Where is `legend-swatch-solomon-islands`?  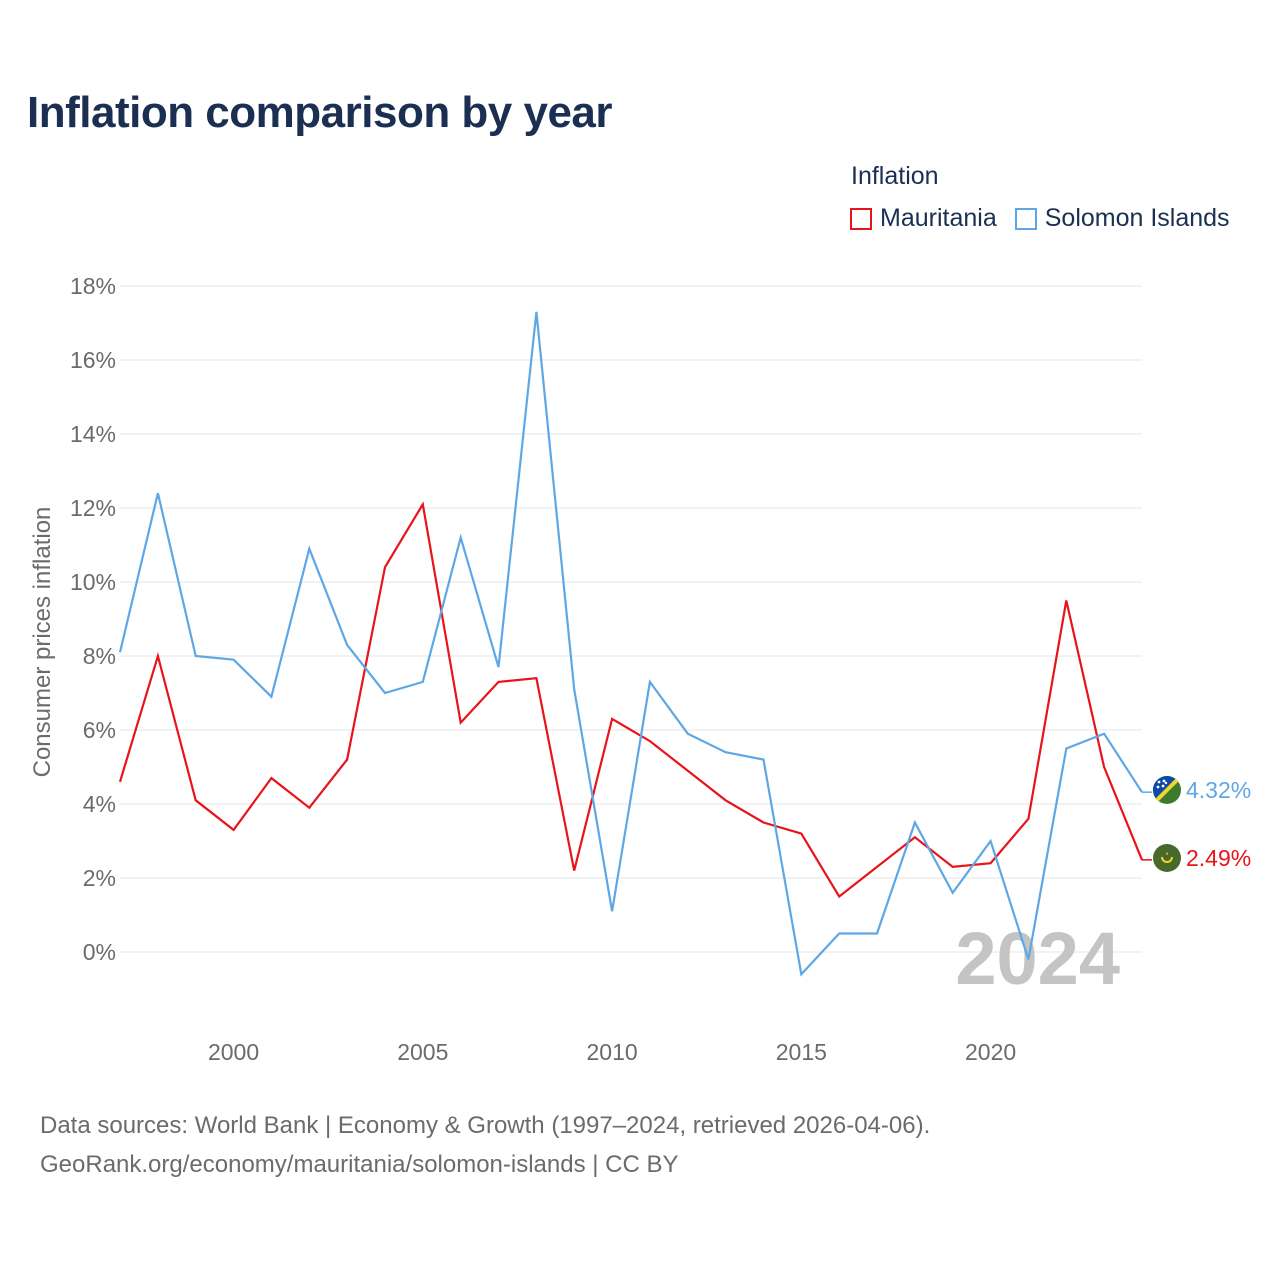 legend-swatch-solomon-islands is located at coordinates (1025, 218).